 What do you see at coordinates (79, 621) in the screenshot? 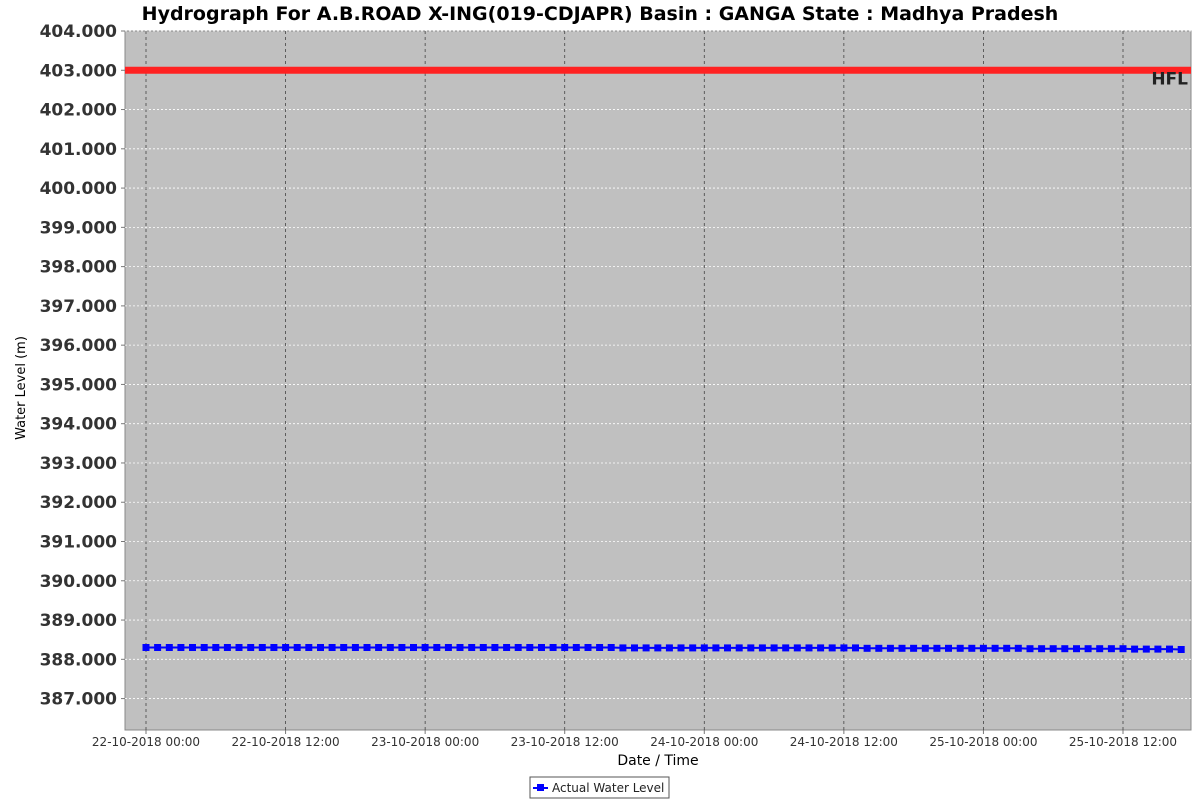
I see `y-tick-label: 389.000` at bounding box center [79, 621].